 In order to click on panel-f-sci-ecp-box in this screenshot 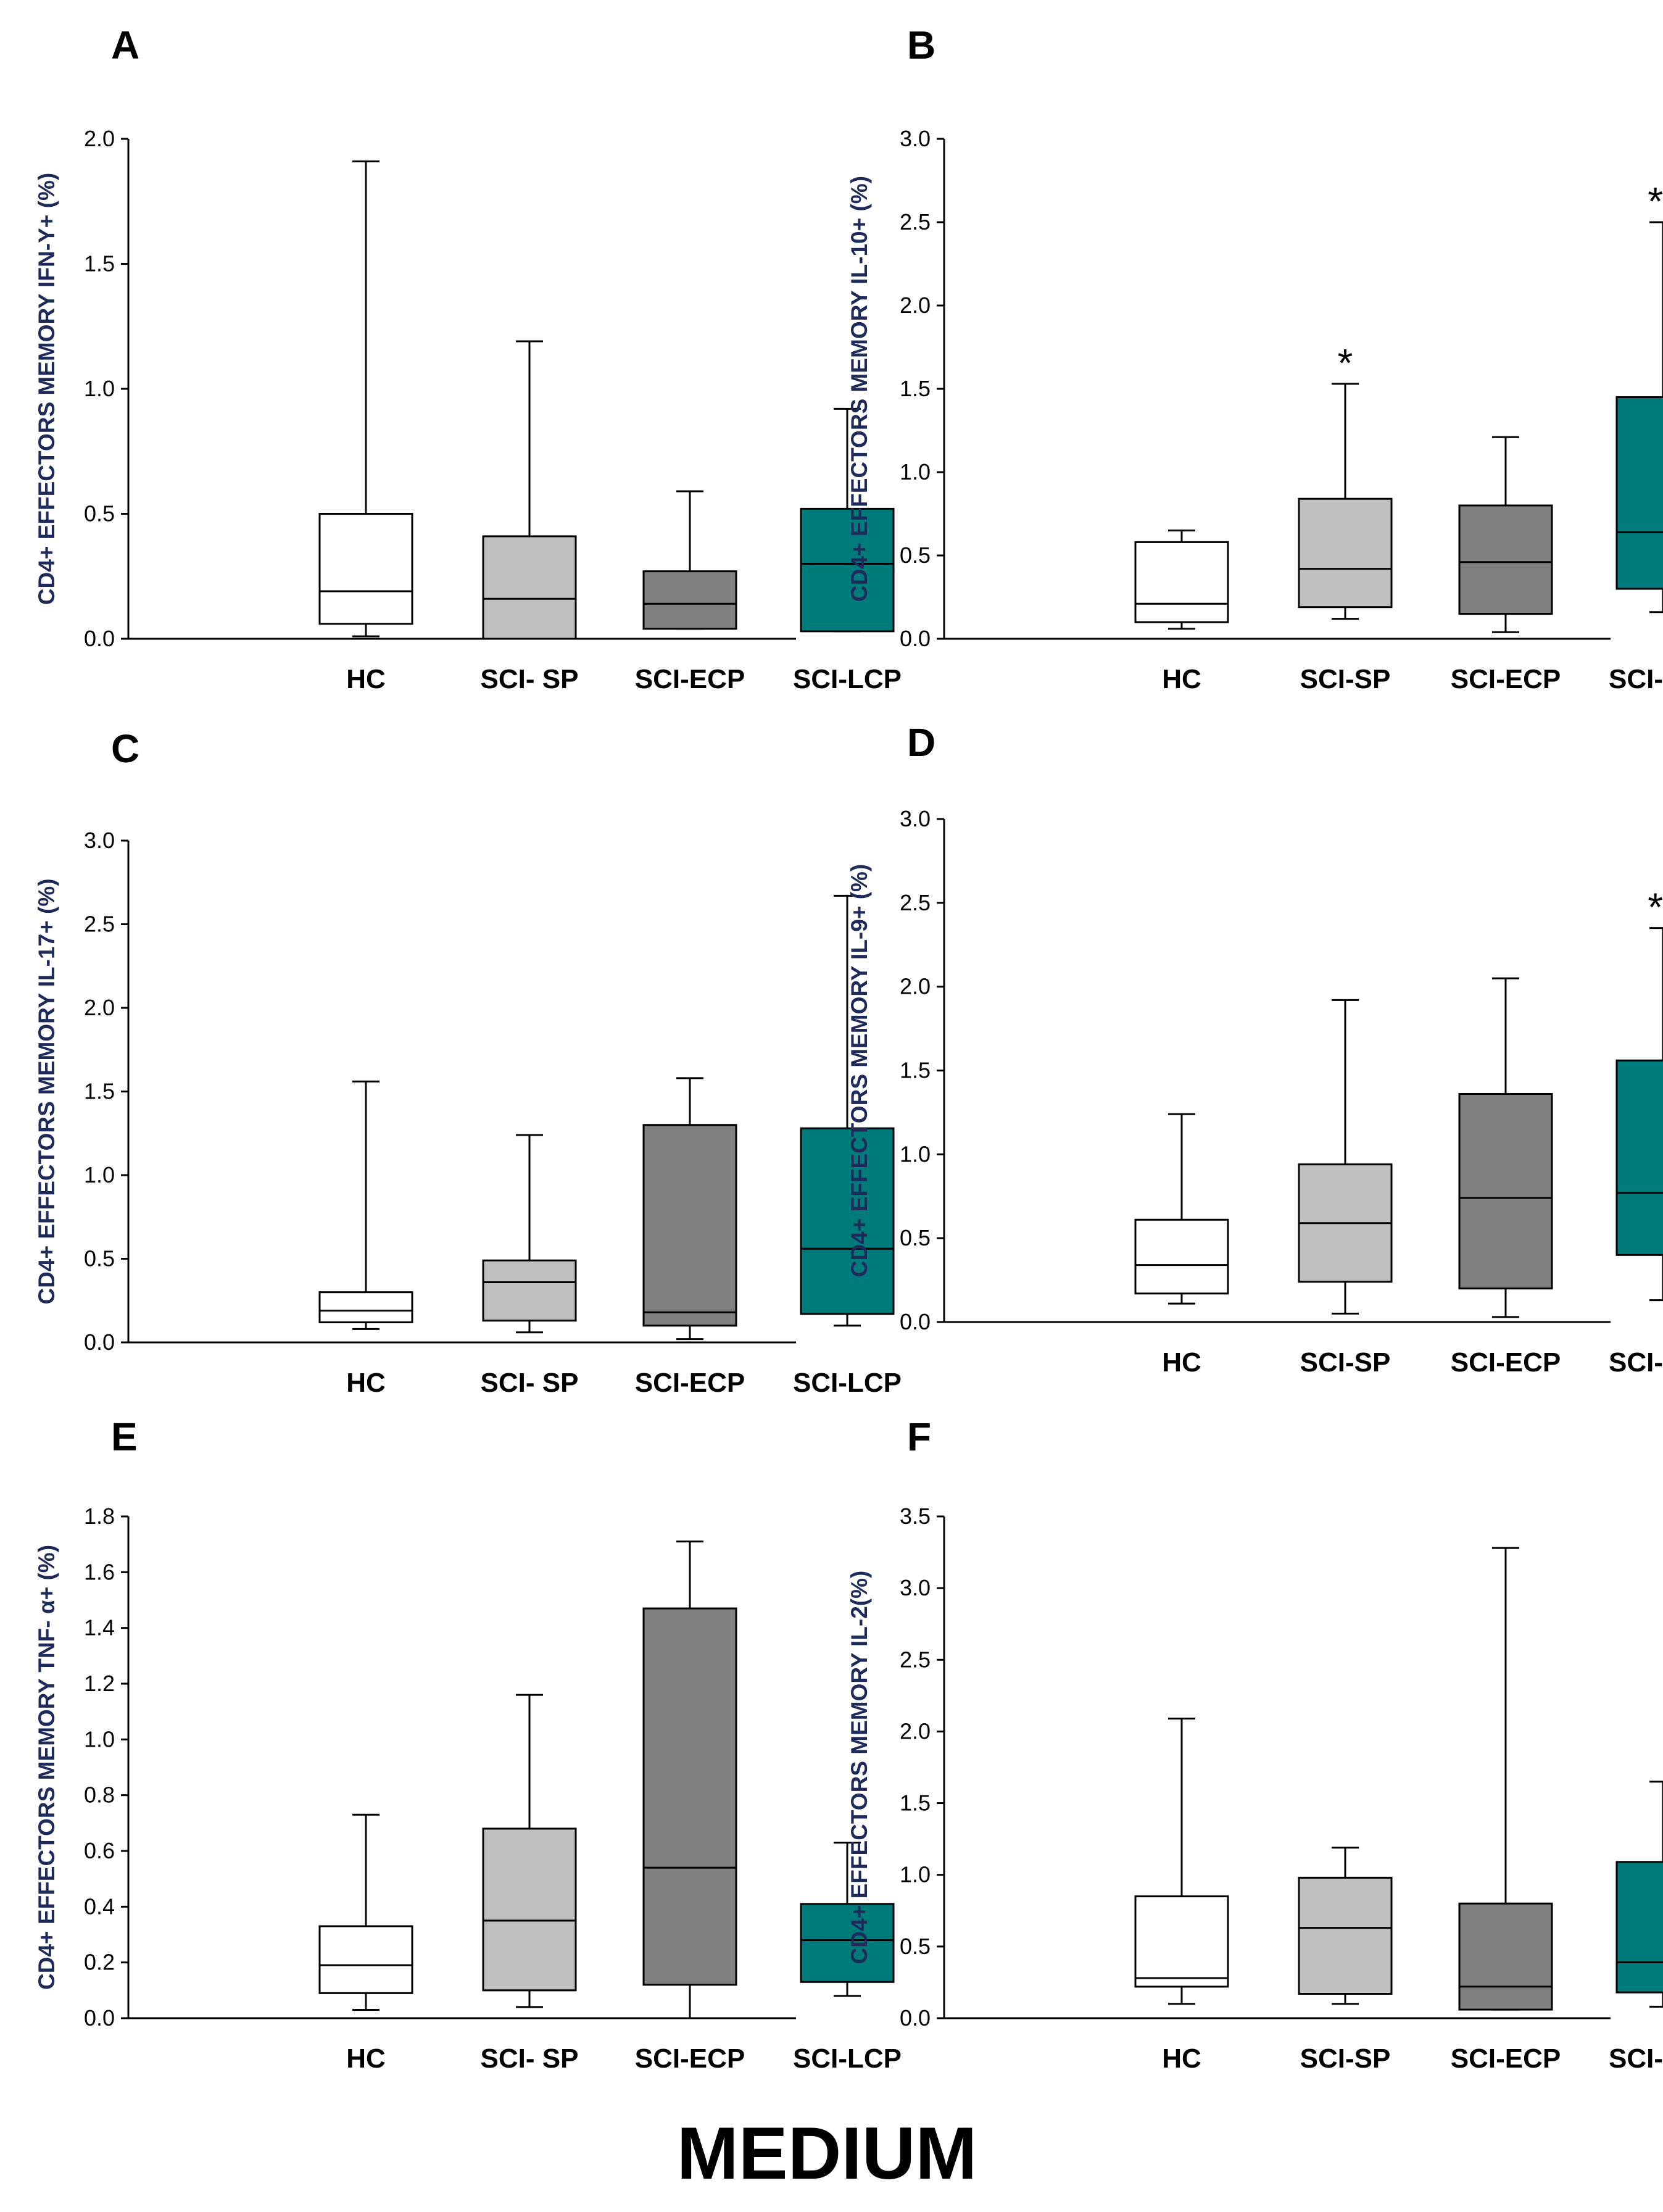, I will do `click(1505, 1956)`.